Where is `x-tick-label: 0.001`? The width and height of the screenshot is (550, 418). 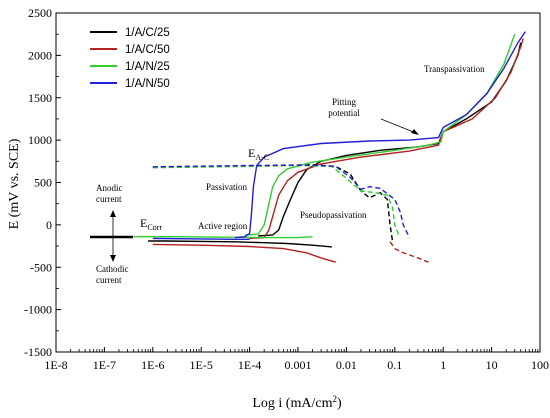 x-tick-label: 0.001 is located at coordinates (298, 365).